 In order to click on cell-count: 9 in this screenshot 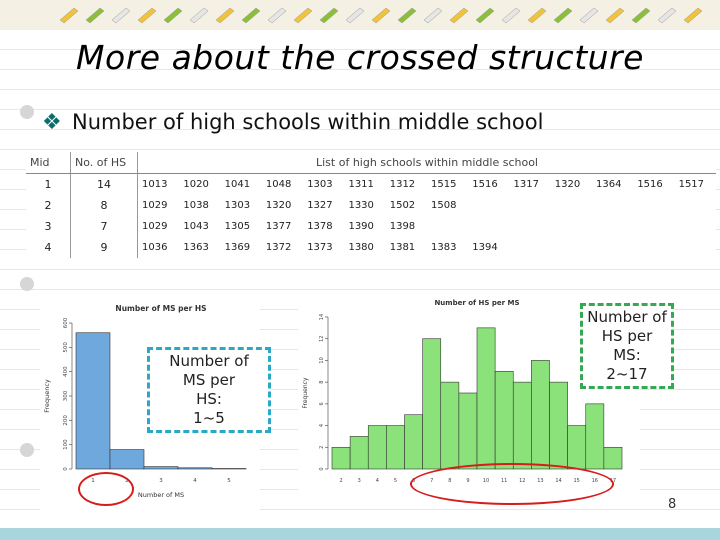, I will do `click(104, 247)`.